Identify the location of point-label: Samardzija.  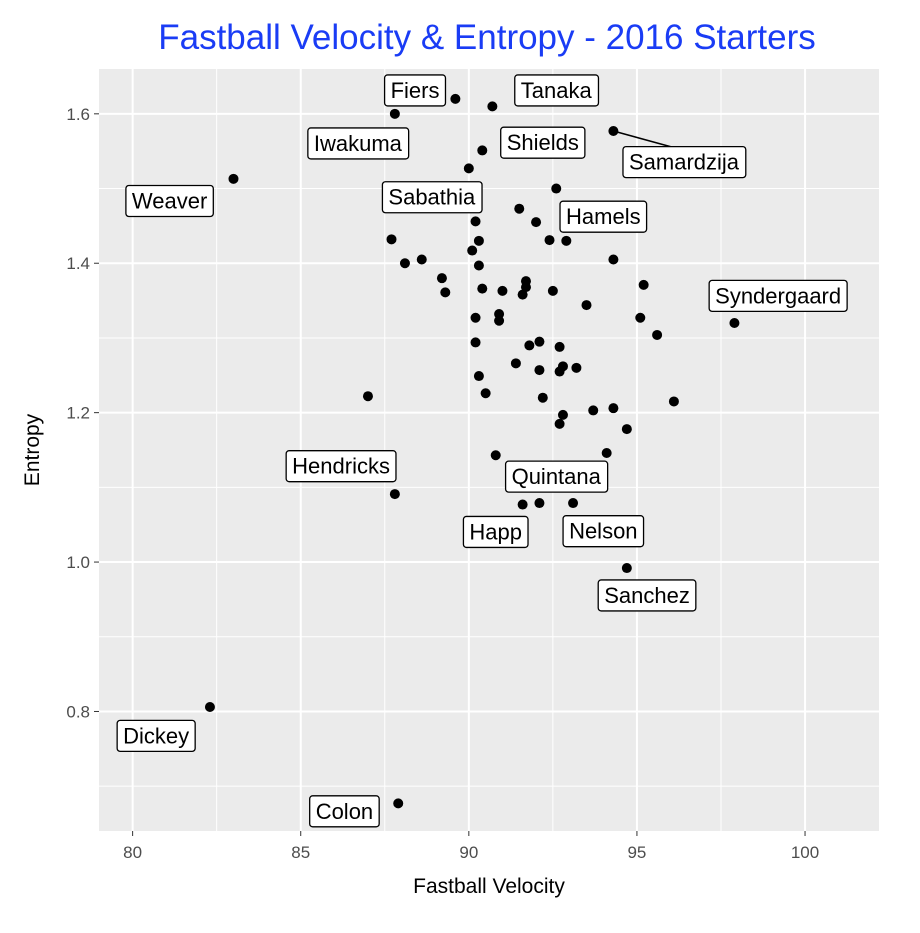
(684, 162).